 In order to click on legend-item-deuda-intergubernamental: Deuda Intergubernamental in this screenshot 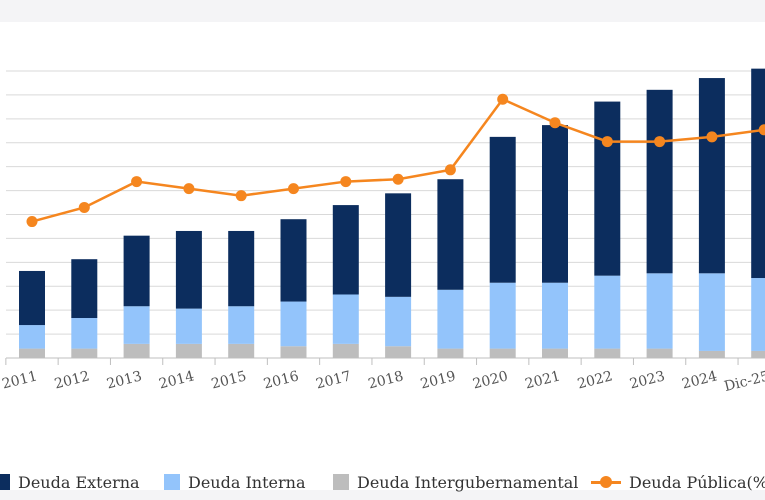, I will do `click(455, 482)`.